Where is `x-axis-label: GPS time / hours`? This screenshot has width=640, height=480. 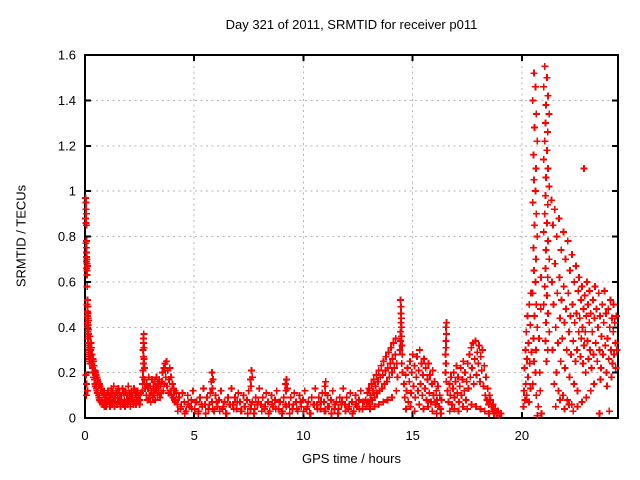
x-axis-label: GPS time / hours is located at coordinates (351, 458).